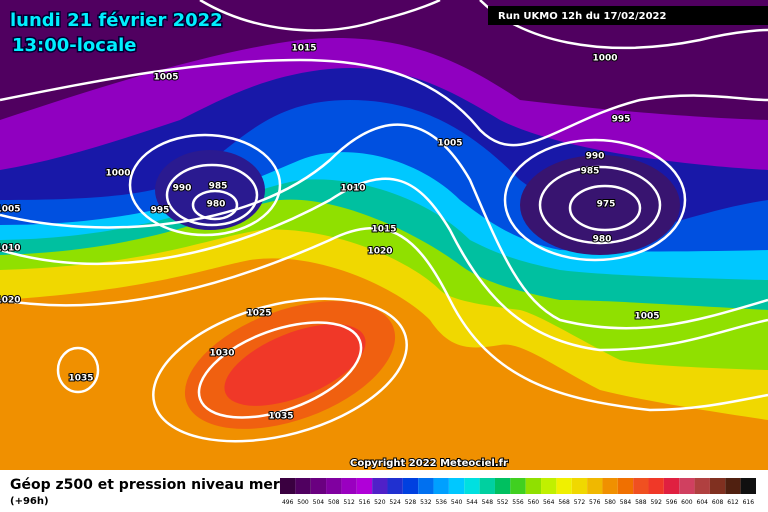 The image size is (768, 512). I want to click on scale-label: 576, so click(595, 502).